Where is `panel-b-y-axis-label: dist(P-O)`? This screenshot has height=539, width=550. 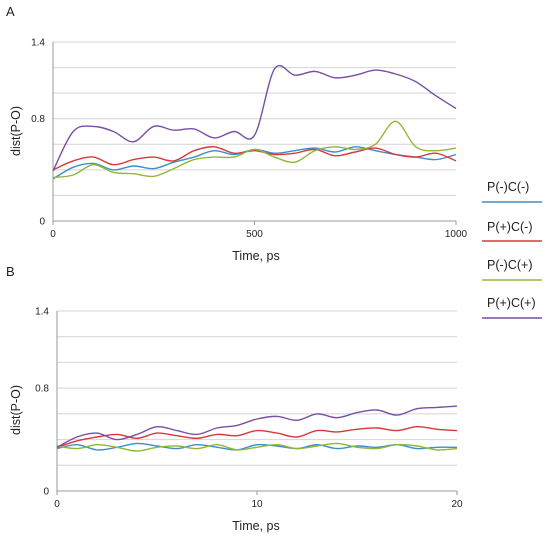 panel-b-y-axis-label: dist(P-O) is located at coordinates (16, 410).